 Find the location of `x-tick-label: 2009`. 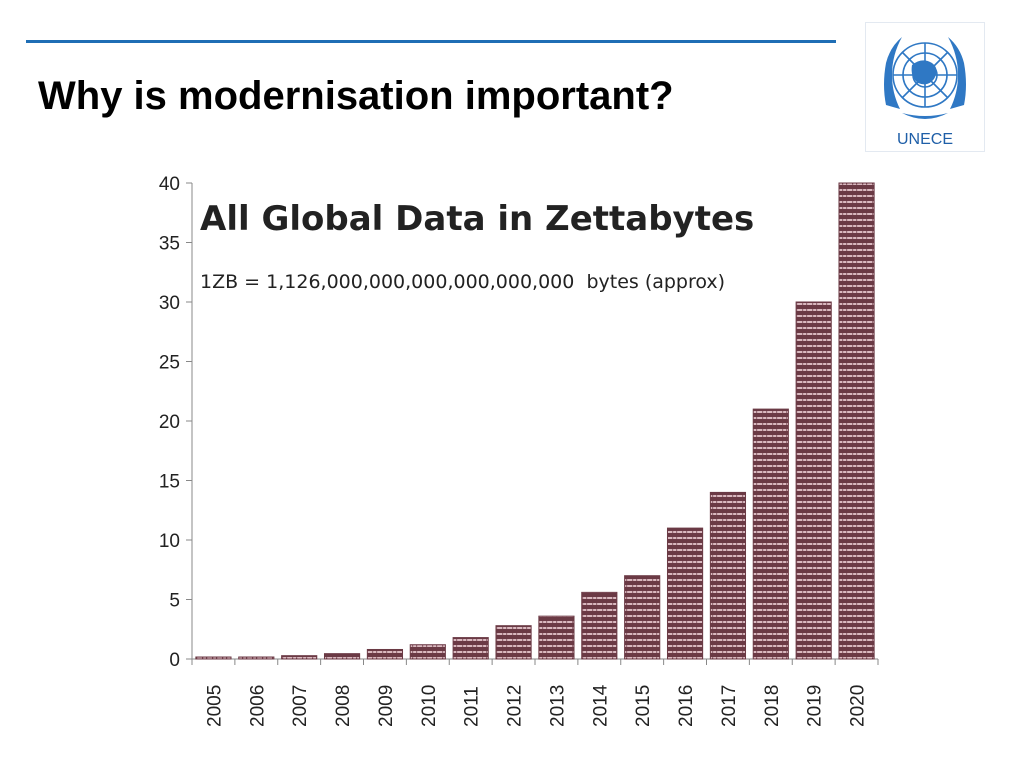

x-tick-label: 2009 is located at coordinates (386, 706).